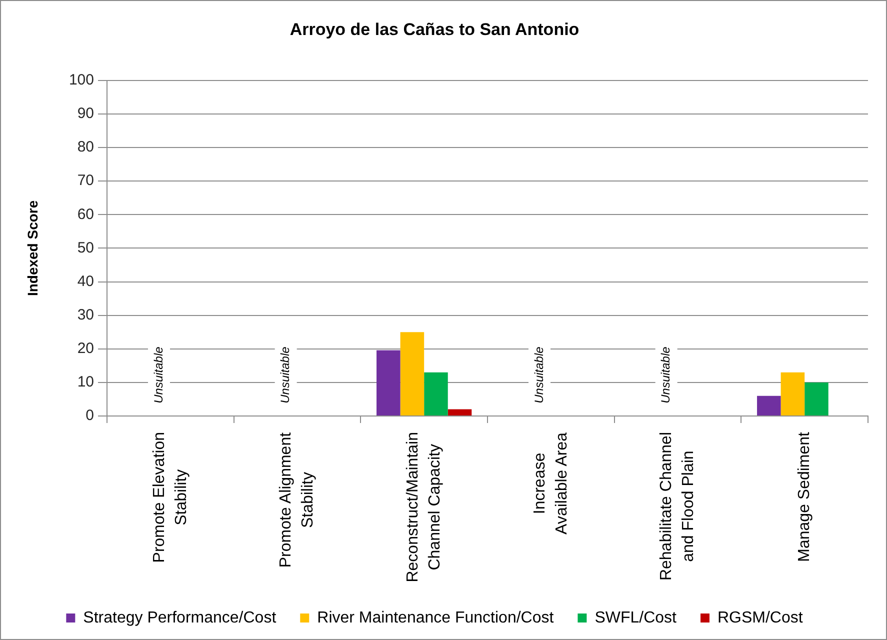  Describe the element at coordinates (435, 617) in the screenshot. I see `legend-label: River Maintenance Function/Cost` at that location.